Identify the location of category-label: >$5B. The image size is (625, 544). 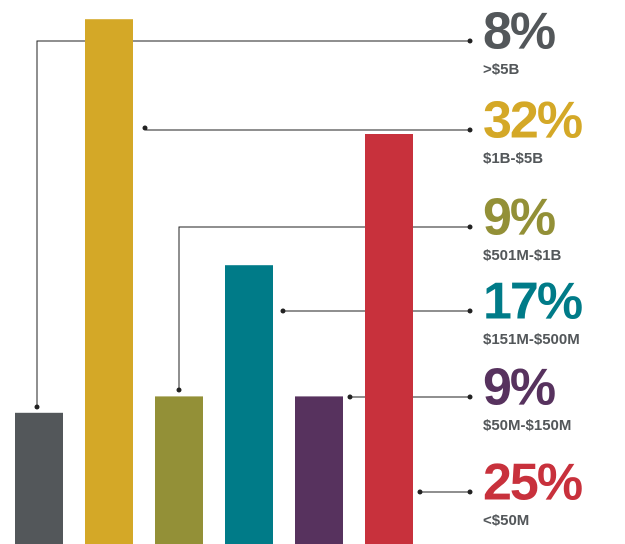
(501, 69).